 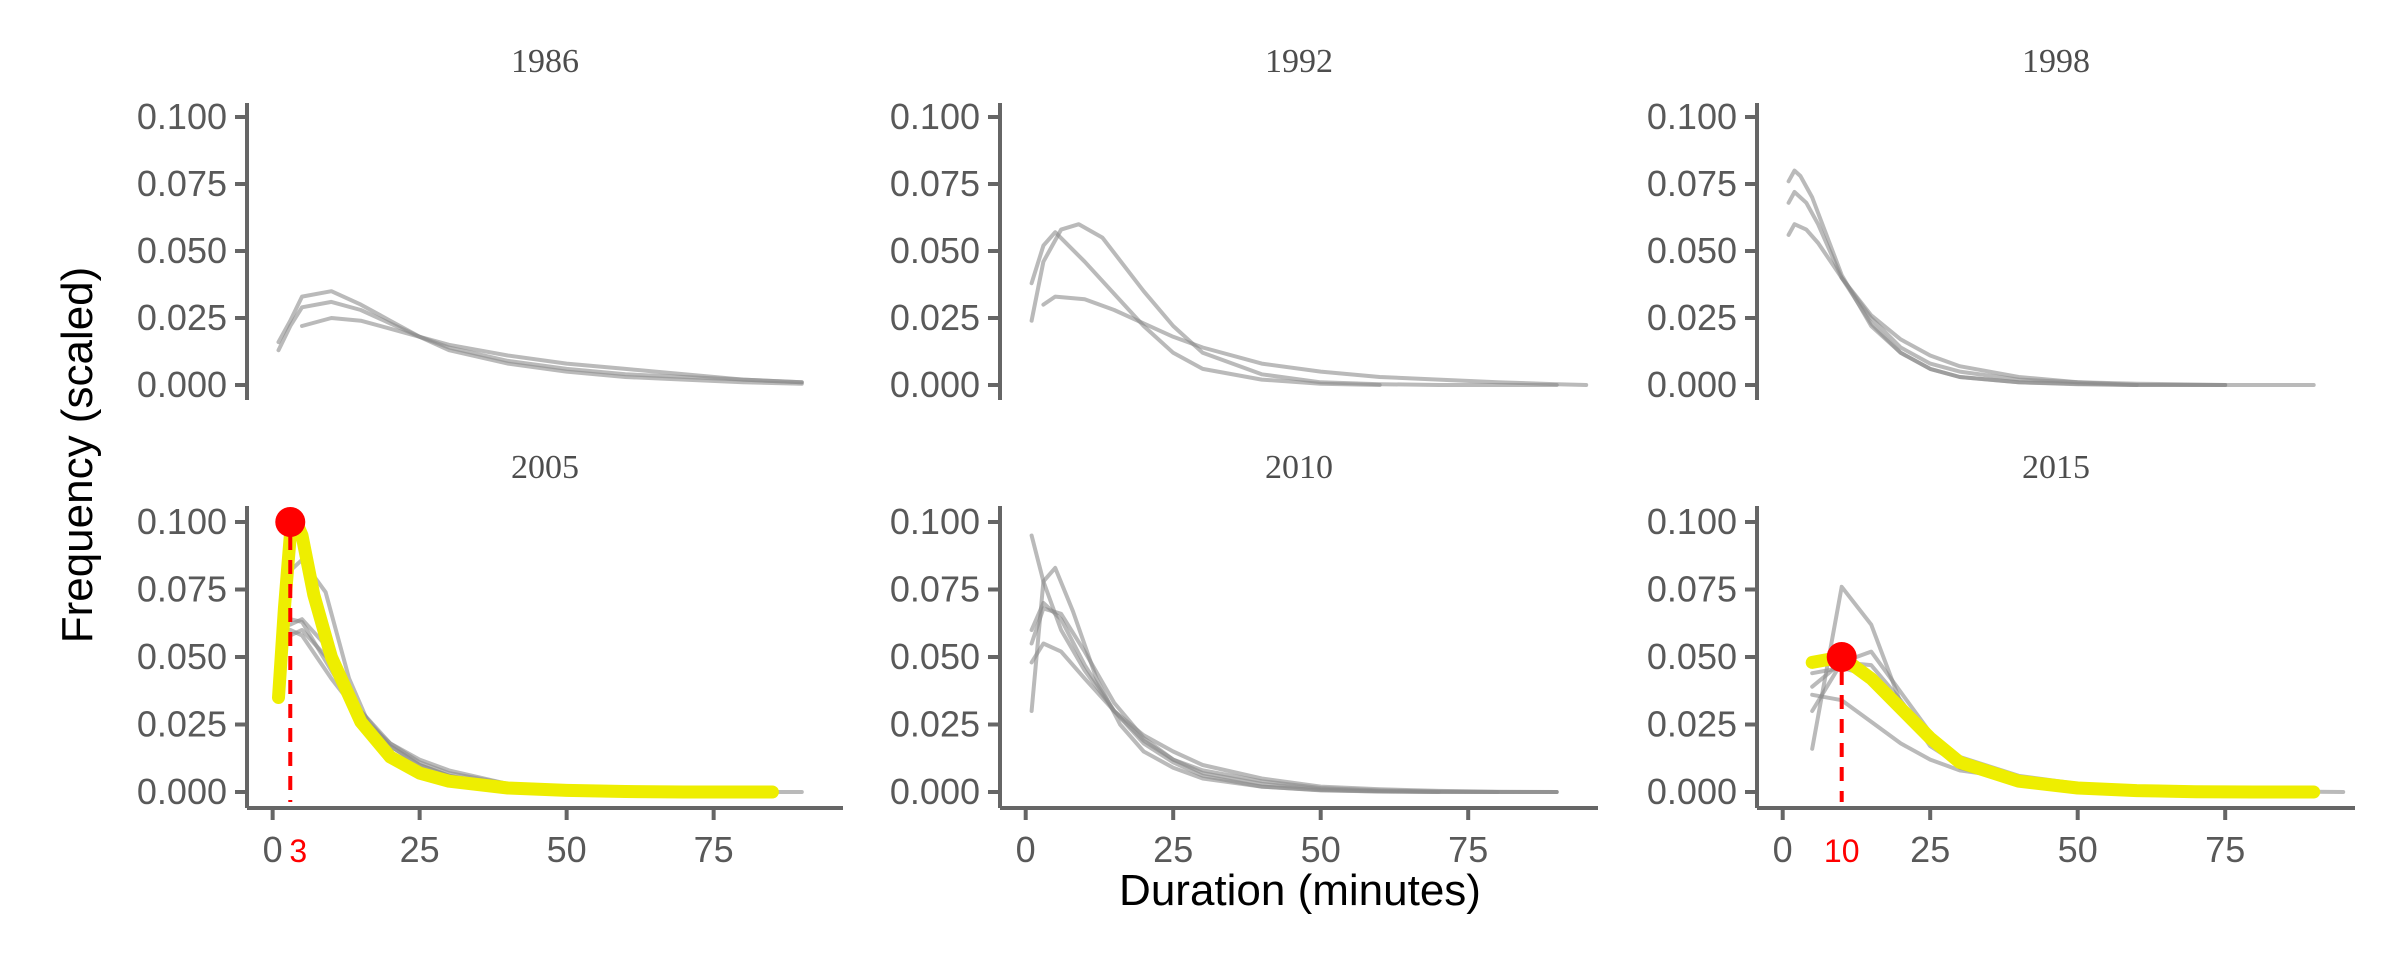 I want to click on panel-2015: 2015 0.000 0.025 0.050 0.075 0.100 0 25 50 75 10, so click(x=2001, y=659).